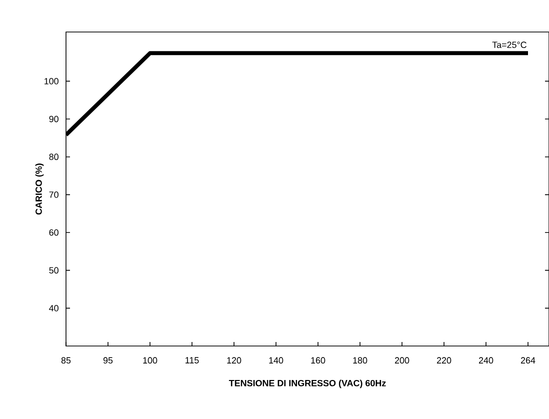 This screenshot has width=549, height=419. I want to click on x-tick-label: 200, so click(402, 360).